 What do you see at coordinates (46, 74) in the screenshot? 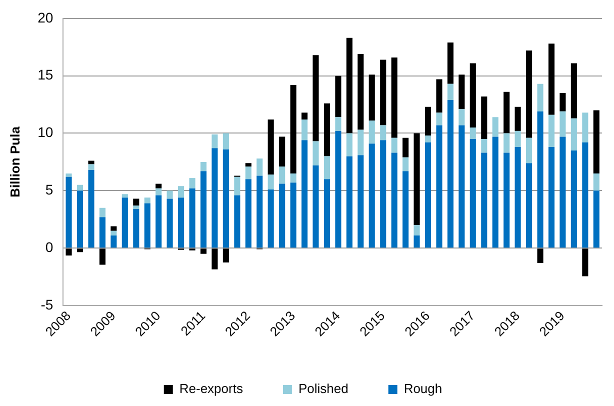
I see `y-tick-label: 15` at bounding box center [46, 74].